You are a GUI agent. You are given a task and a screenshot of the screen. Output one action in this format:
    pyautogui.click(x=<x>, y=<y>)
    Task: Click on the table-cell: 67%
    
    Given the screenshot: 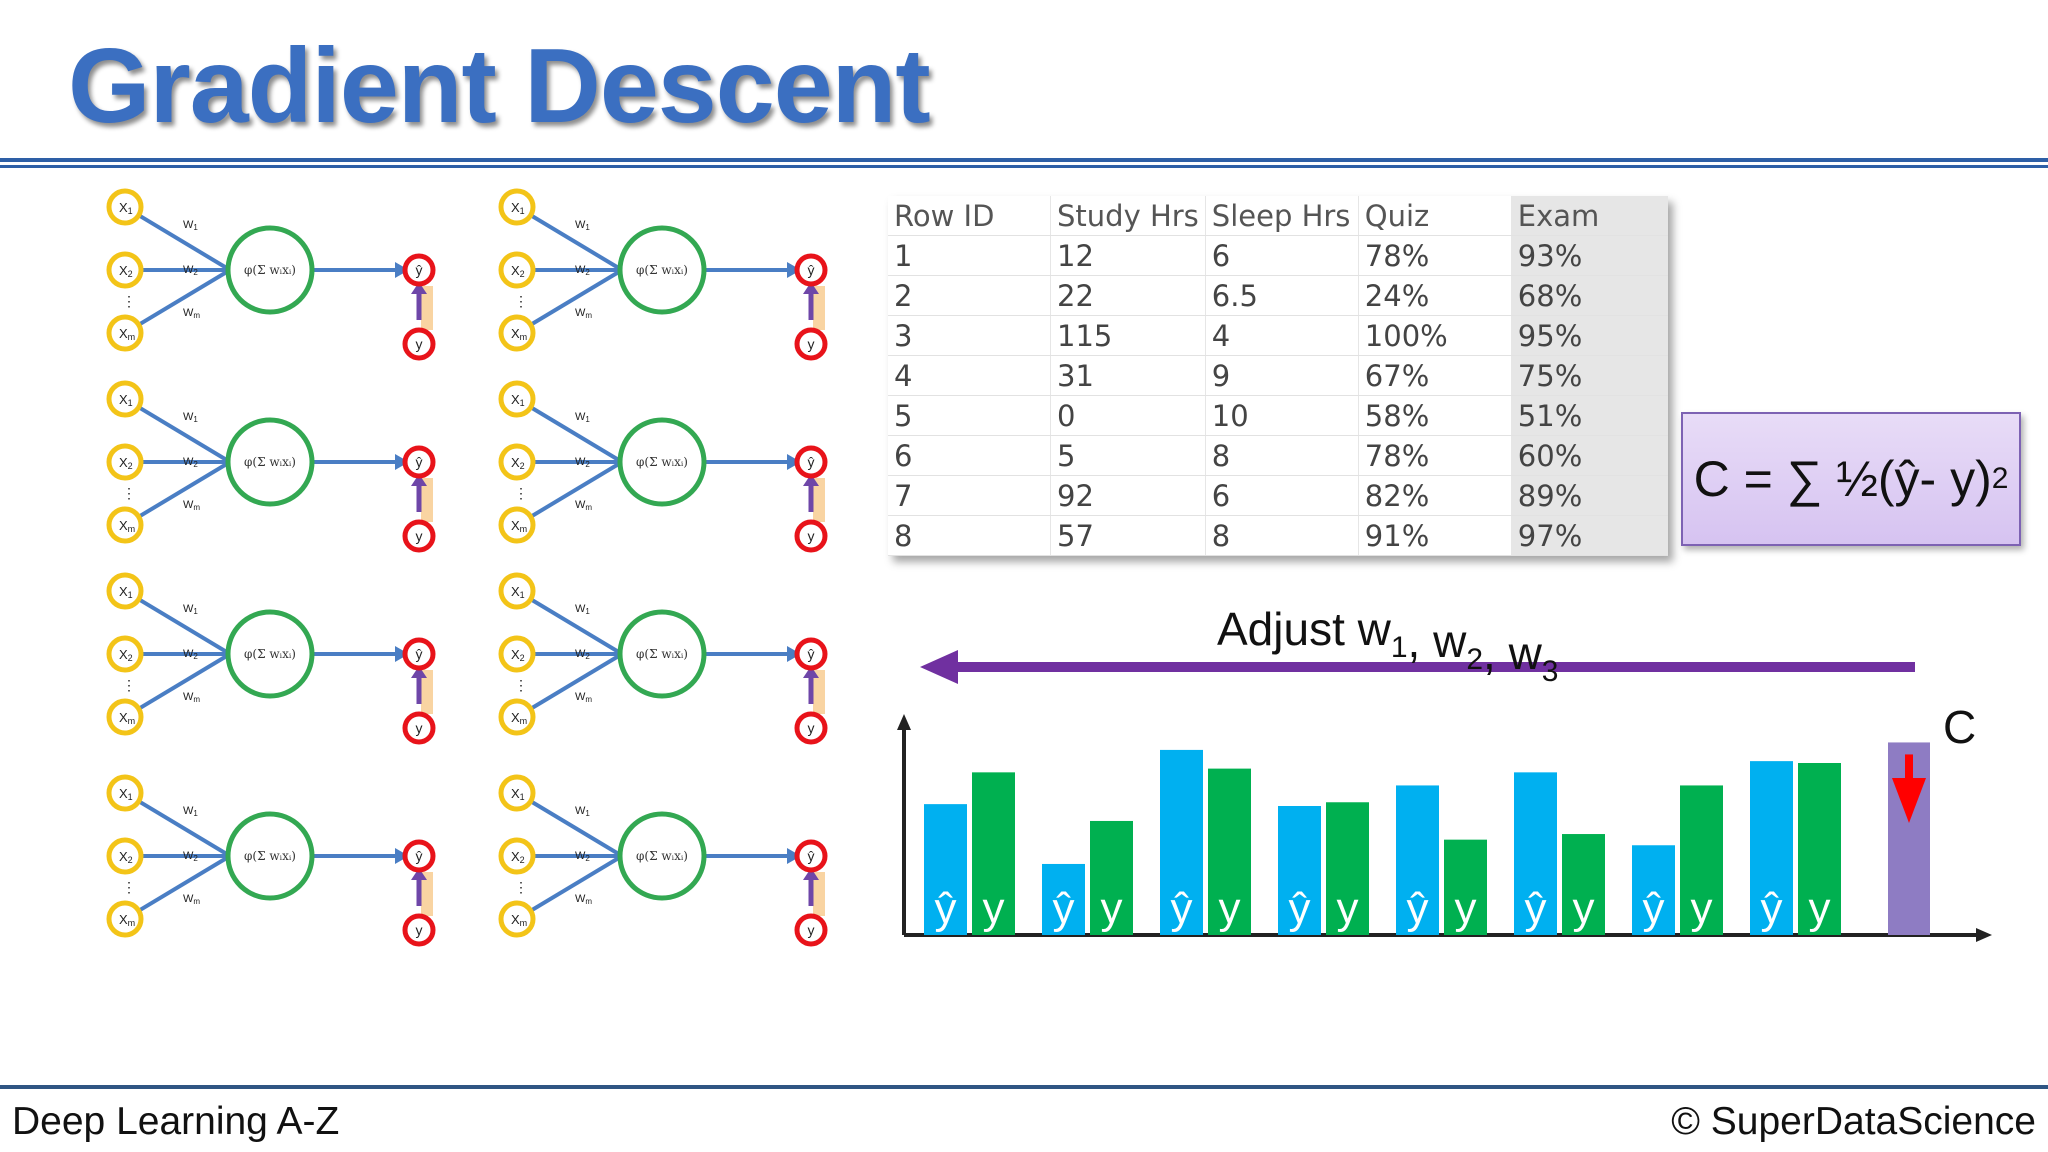 What is the action you would take?
    pyautogui.click(x=1435, y=375)
    